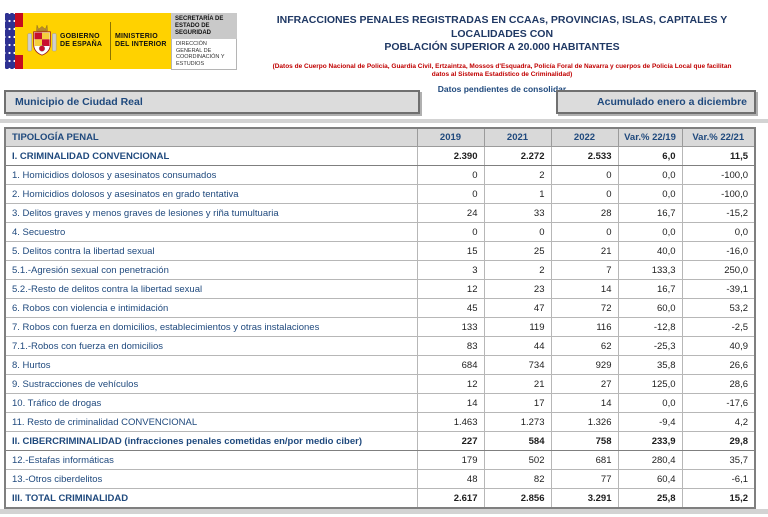  Describe the element at coordinates (650, 365) in the screenshot. I see `value-var-22-19: 35,8` at that location.